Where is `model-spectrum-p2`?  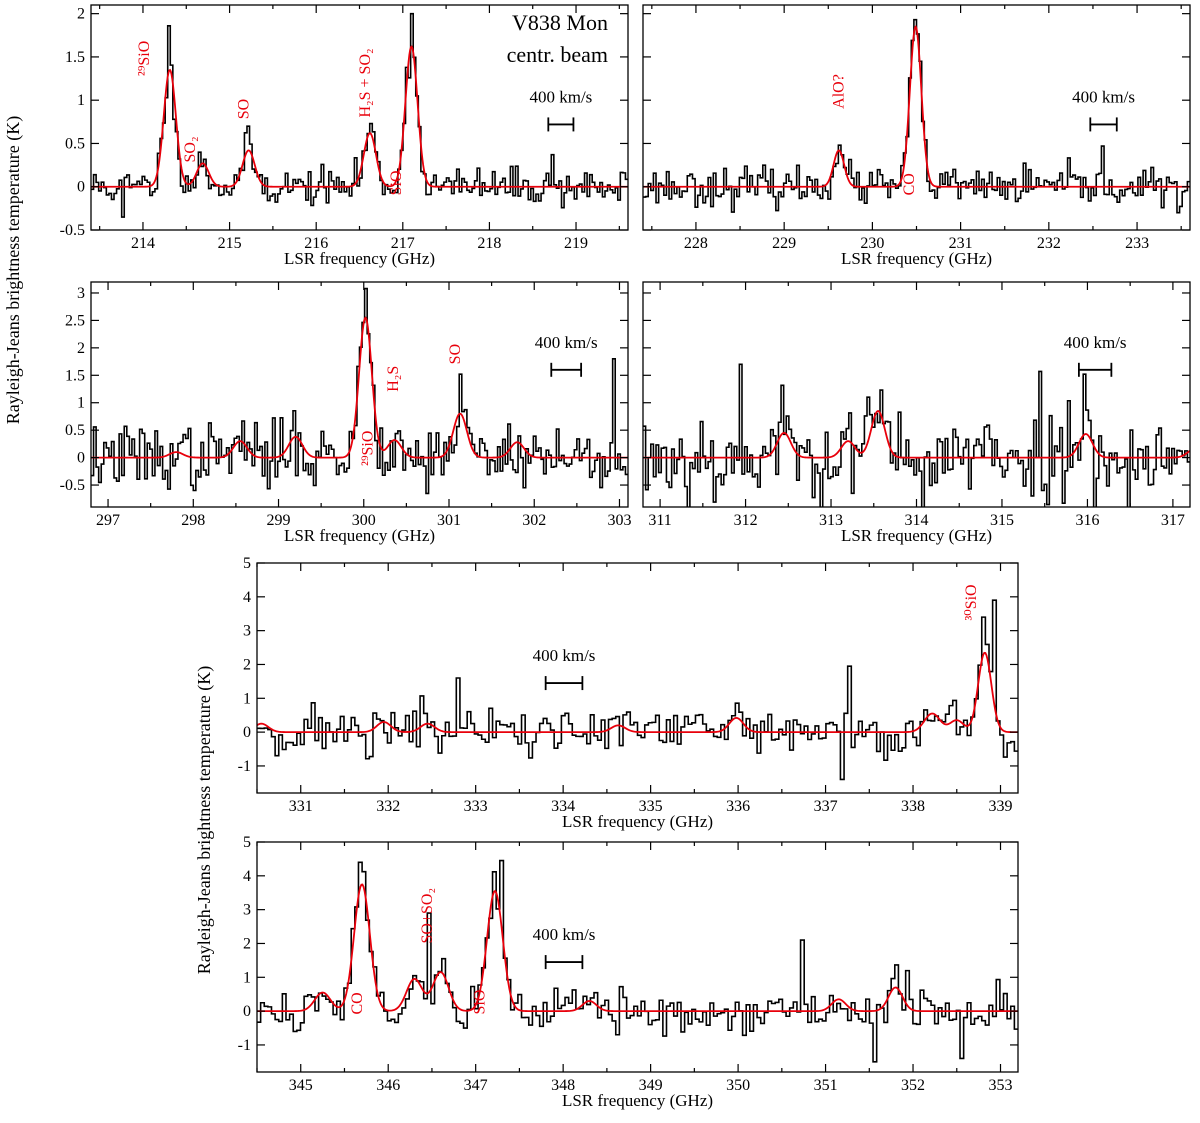
model-spectrum-p2 is located at coordinates (916, 106).